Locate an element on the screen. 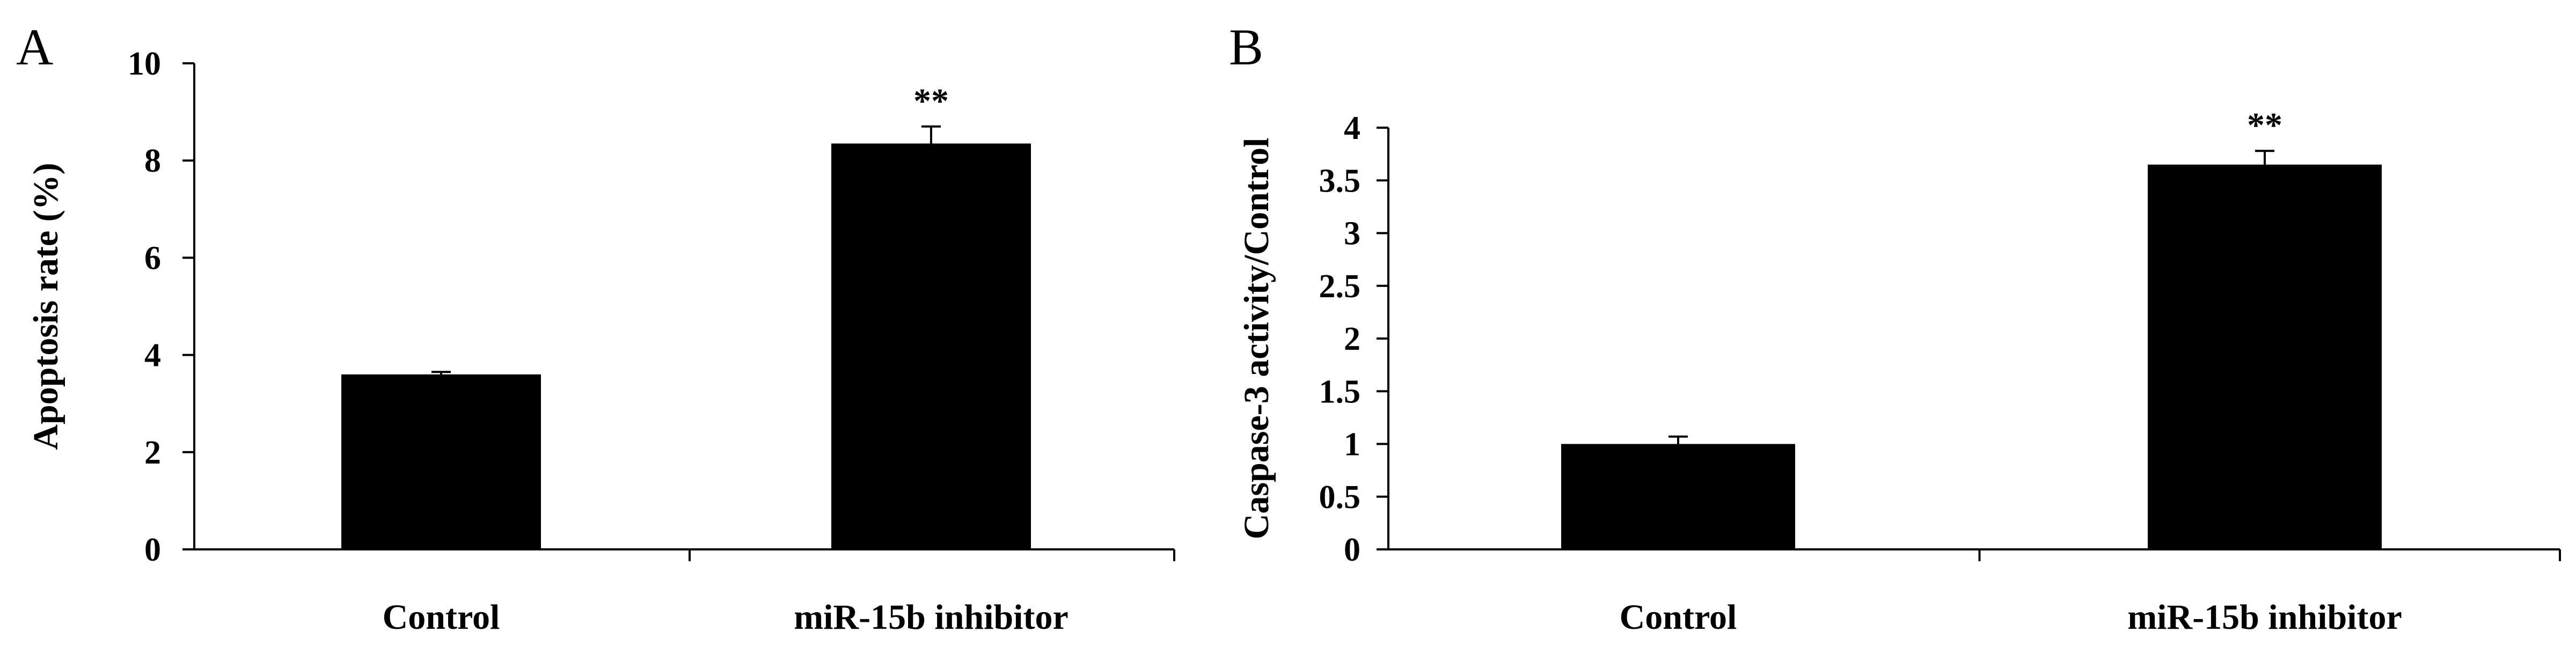 The image size is (2576, 654). category-label-a-1: miR-15b inhibitor is located at coordinates (931, 617).